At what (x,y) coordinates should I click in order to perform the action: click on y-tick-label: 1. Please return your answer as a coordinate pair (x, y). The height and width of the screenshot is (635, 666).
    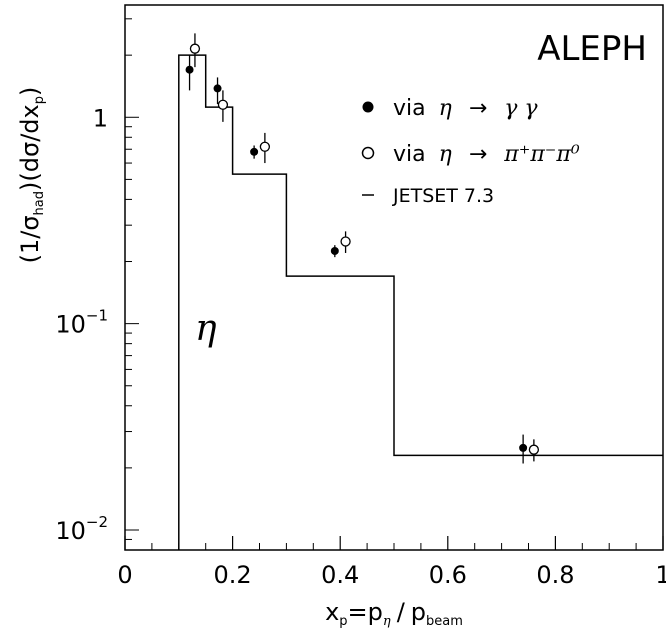
    Looking at the image, I should click on (100, 118).